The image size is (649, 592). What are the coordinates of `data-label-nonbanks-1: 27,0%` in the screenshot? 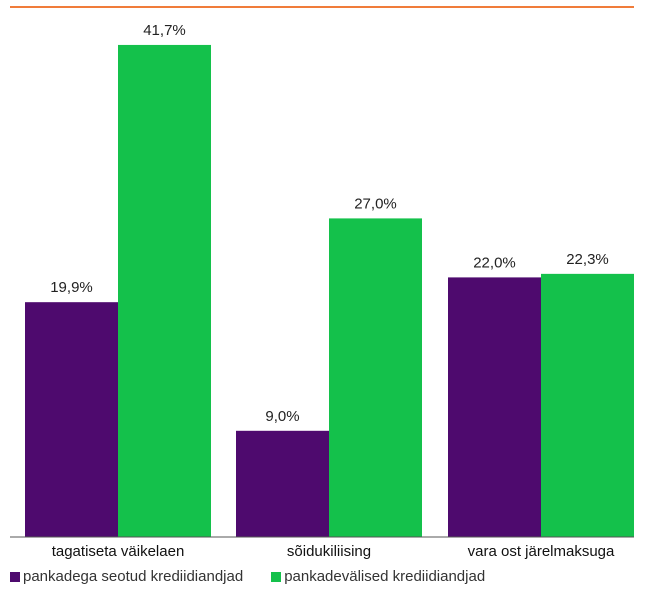 It's located at (375, 203).